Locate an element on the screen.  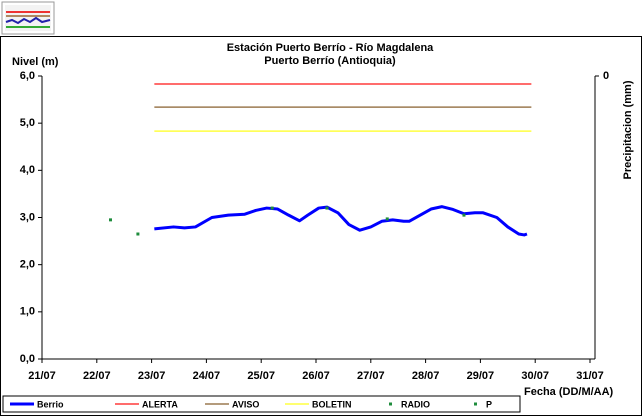
logo-icon is located at coordinates (28, 18).